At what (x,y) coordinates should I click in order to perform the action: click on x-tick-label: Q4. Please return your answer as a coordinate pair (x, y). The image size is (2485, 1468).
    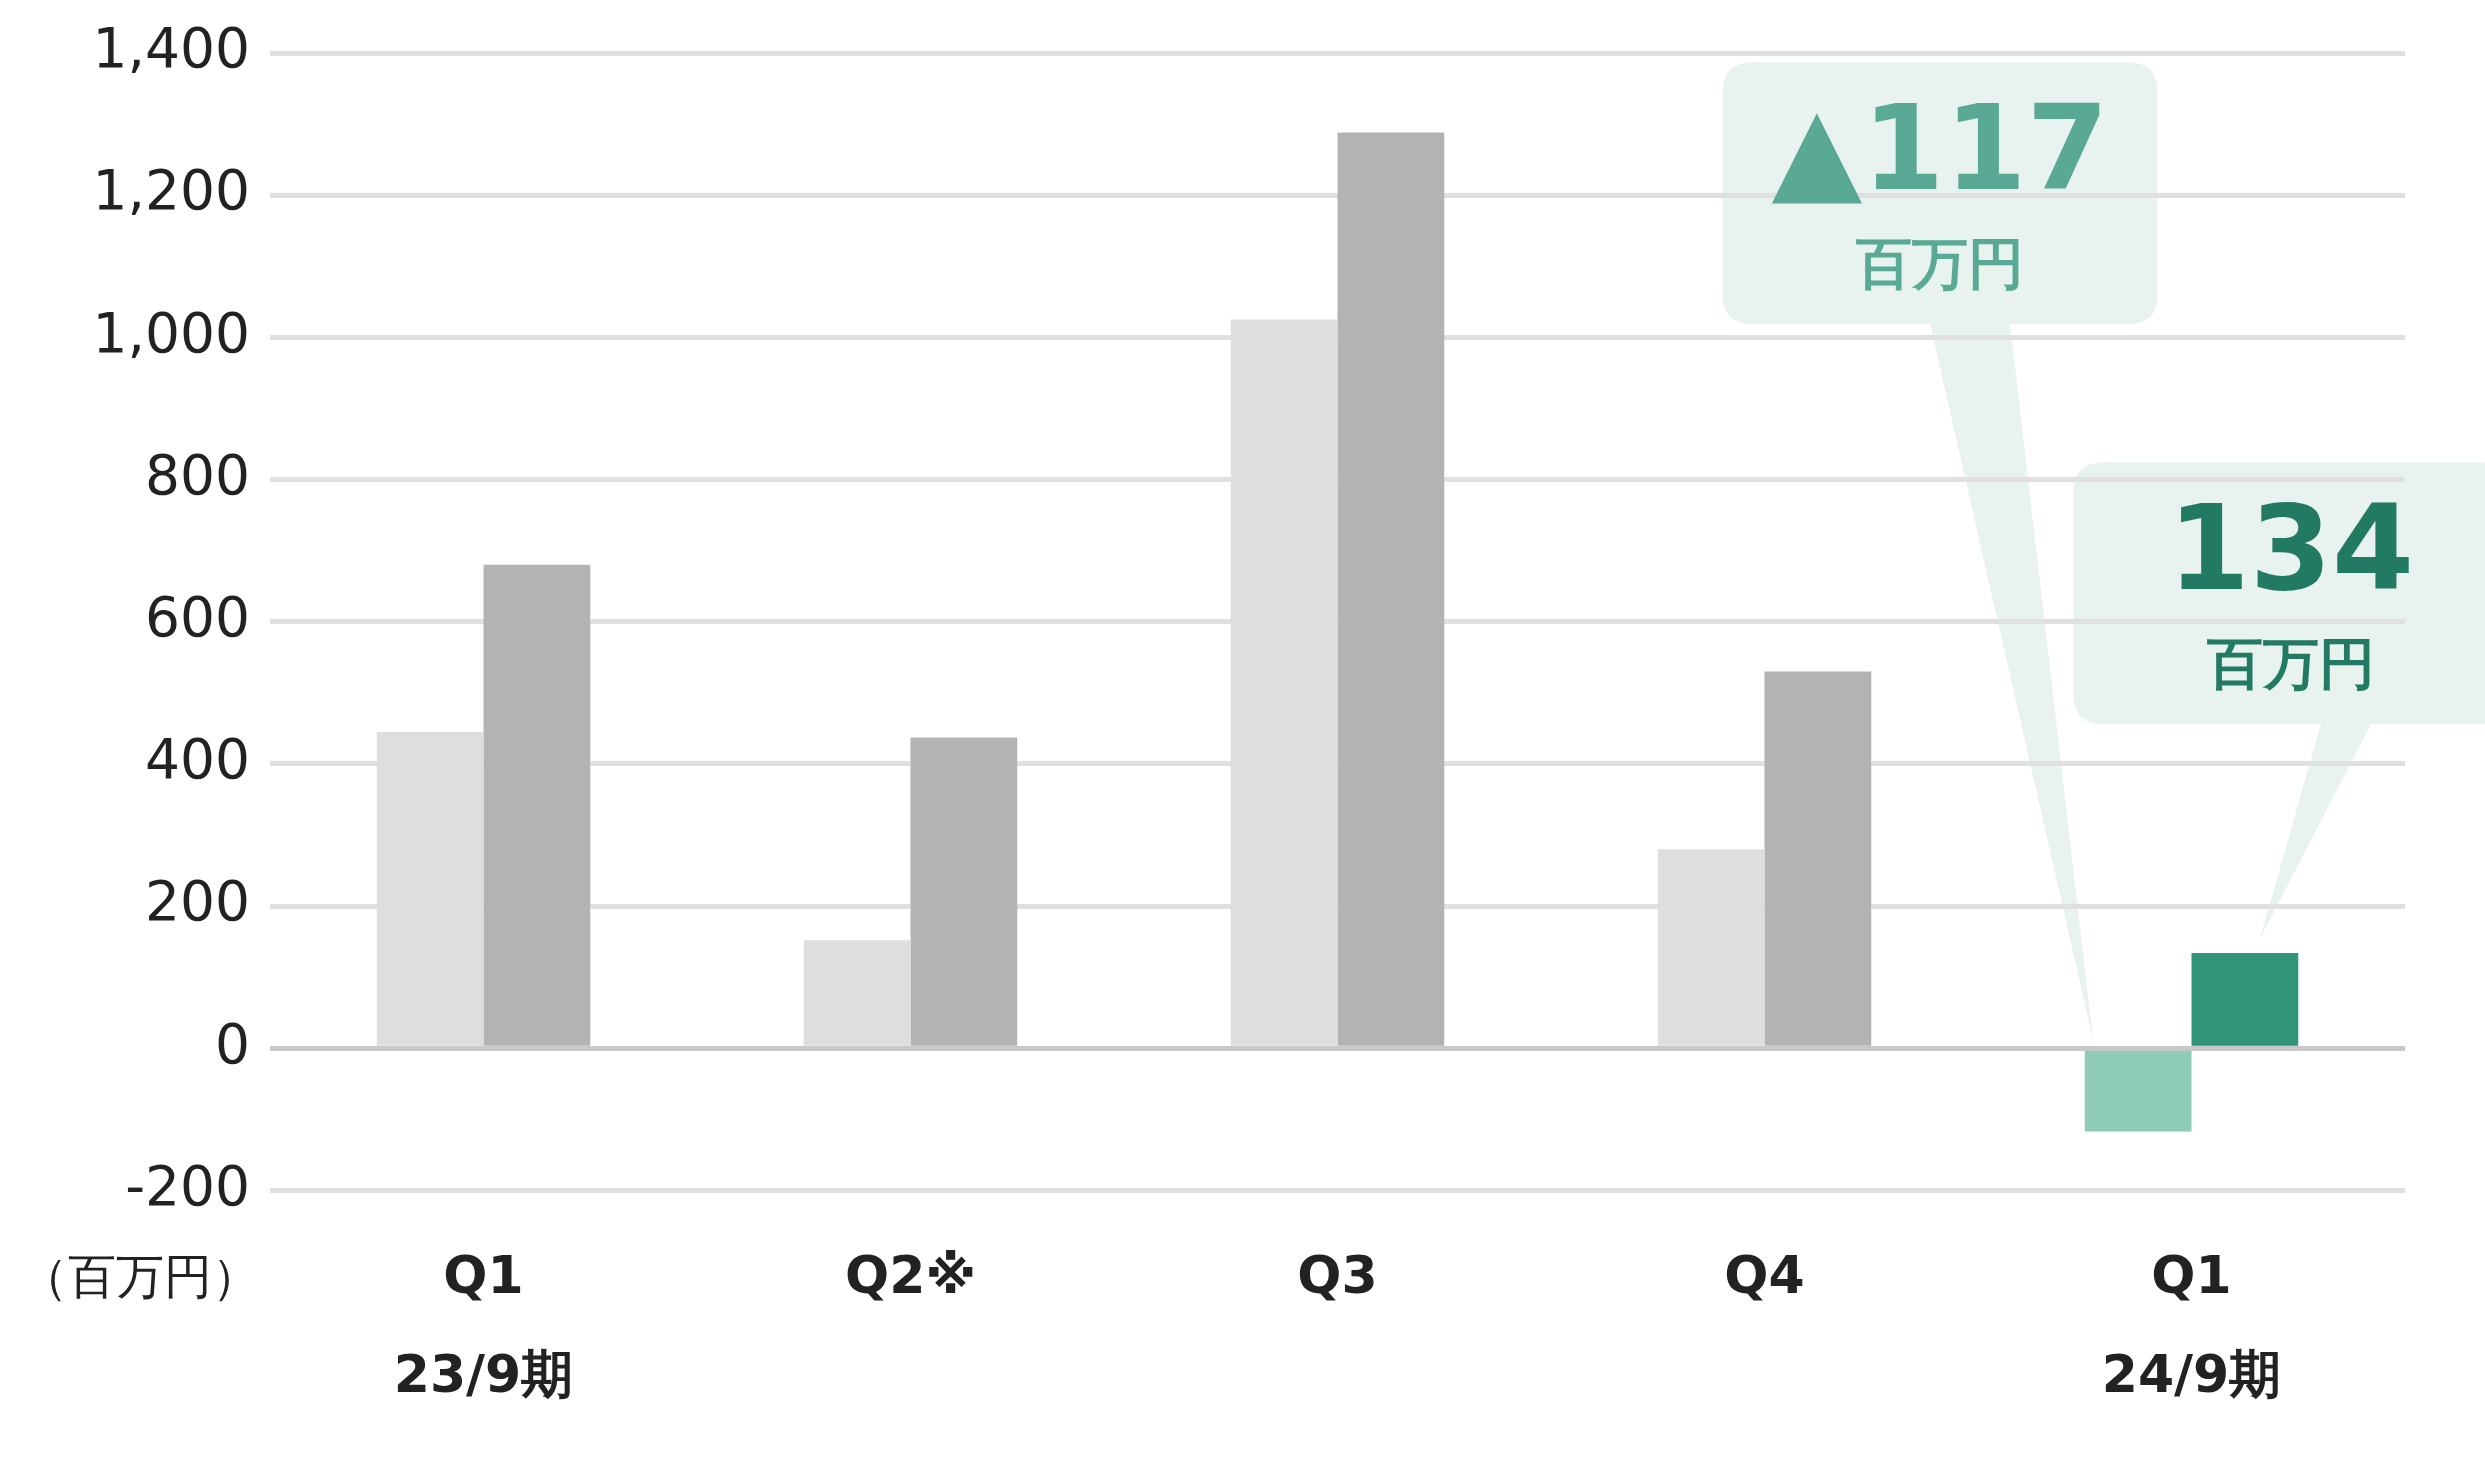
    Looking at the image, I should click on (1764, 1275).